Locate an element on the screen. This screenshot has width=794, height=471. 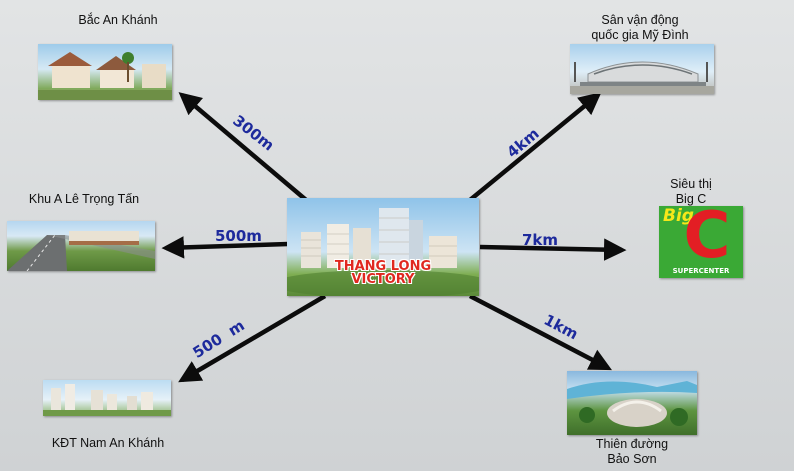
center-project-image: THANG LONG VICTORY is located at coordinates (383, 247).